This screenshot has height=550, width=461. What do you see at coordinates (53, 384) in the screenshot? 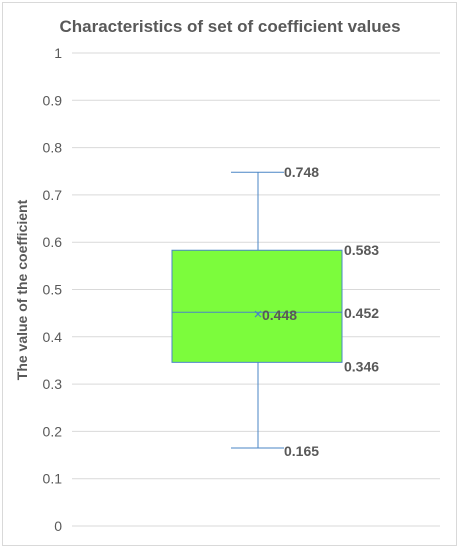
I see `y-tick-label-3: 0.3` at bounding box center [53, 384].